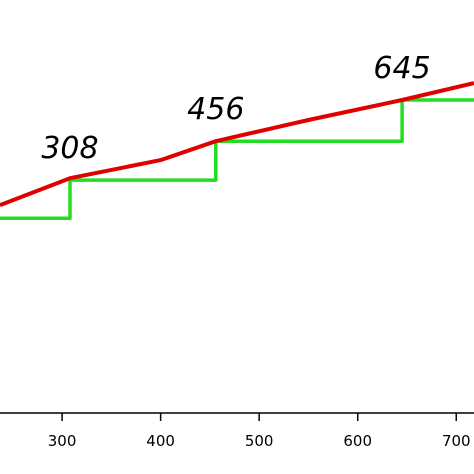 This screenshot has width=474, height=474. Describe the element at coordinates (401, 68) in the screenshot. I see `annotation: 645` at that location.